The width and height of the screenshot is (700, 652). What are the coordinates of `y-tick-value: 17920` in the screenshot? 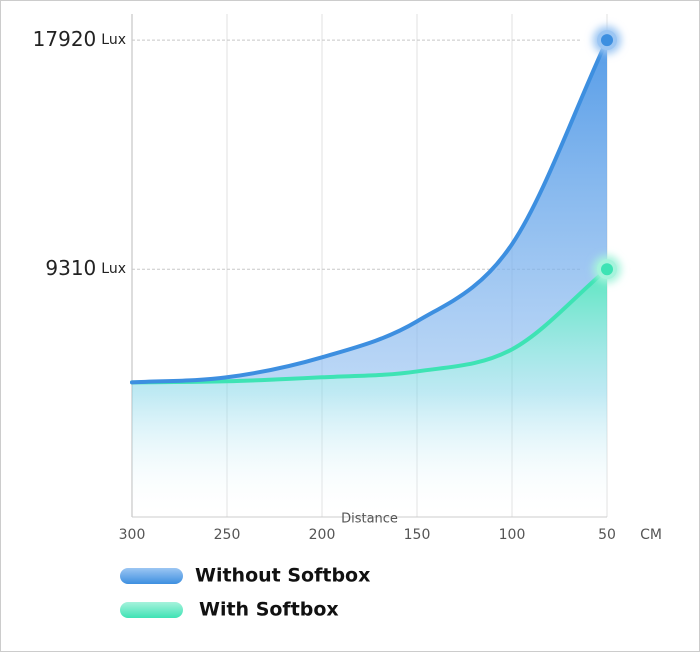 It's located at (65, 39).